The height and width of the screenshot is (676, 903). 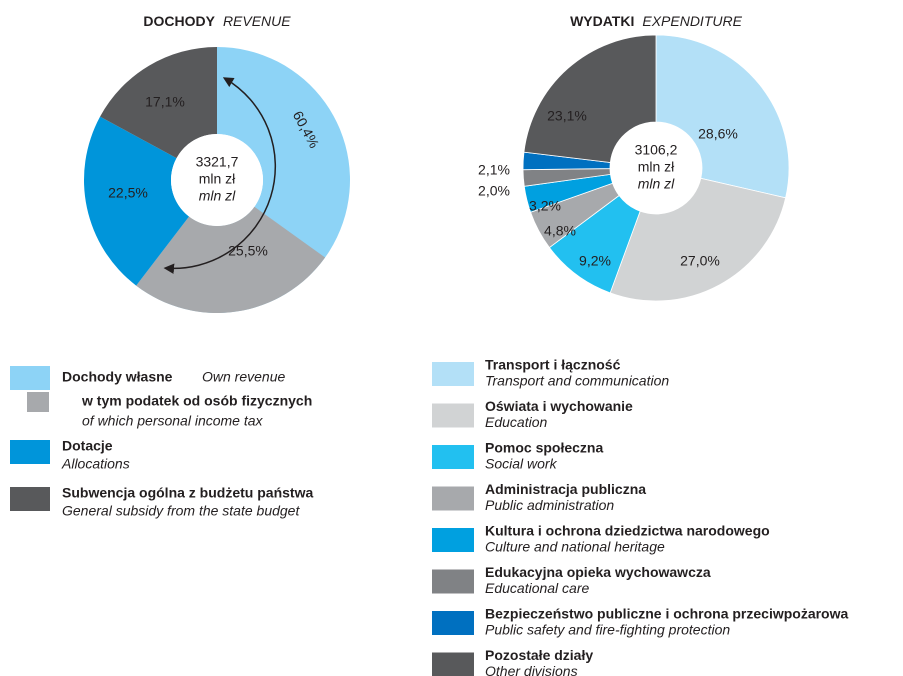 What do you see at coordinates (718, 134) in the screenshot?
I see `value-label: 28,6%` at bounding box center [718, 134].